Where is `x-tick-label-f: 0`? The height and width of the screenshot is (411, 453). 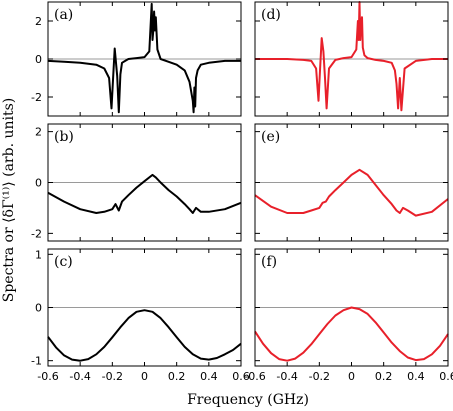 x-tick-label-f: 0 is located at coordinates (351, 376).